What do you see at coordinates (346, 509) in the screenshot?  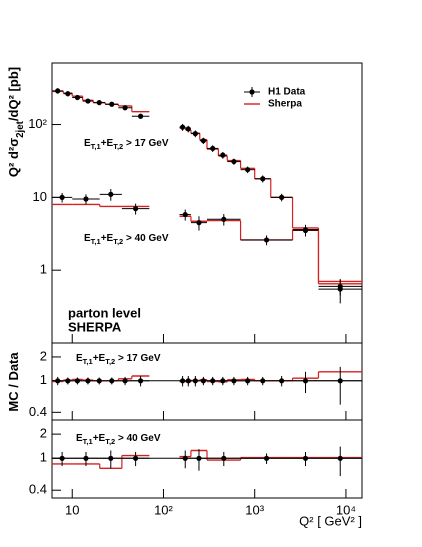 I see `x-tick-label: 10⁴` at bounding box center [346, 509].